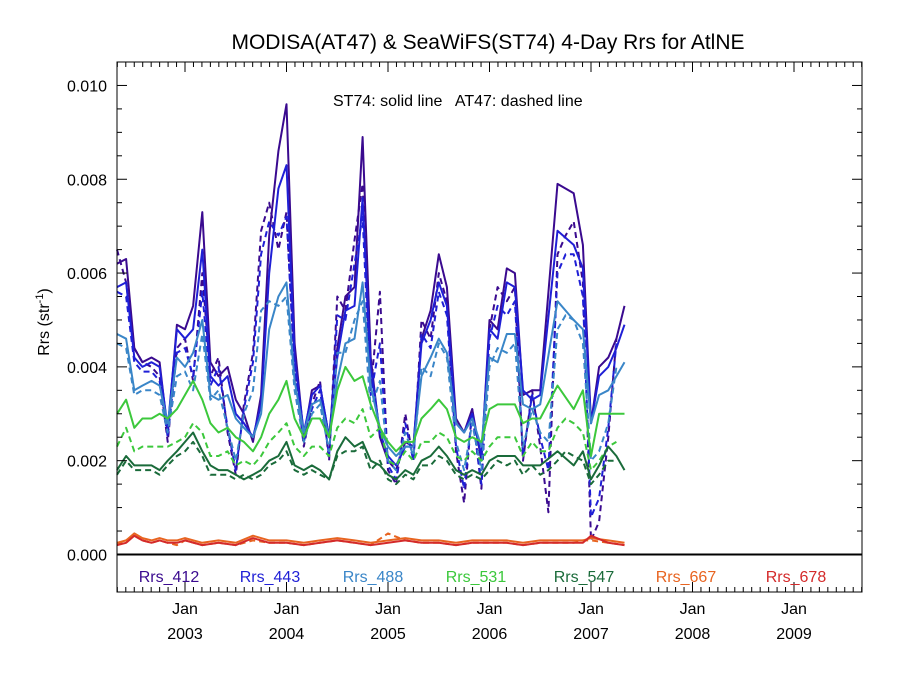 This screenshot has width=900, height=675. What do you see at coordinates (796, 577) in the screenshot?
I see `legend-entry-rrs-678: Rrs_678` at bounding box center [796, 577].